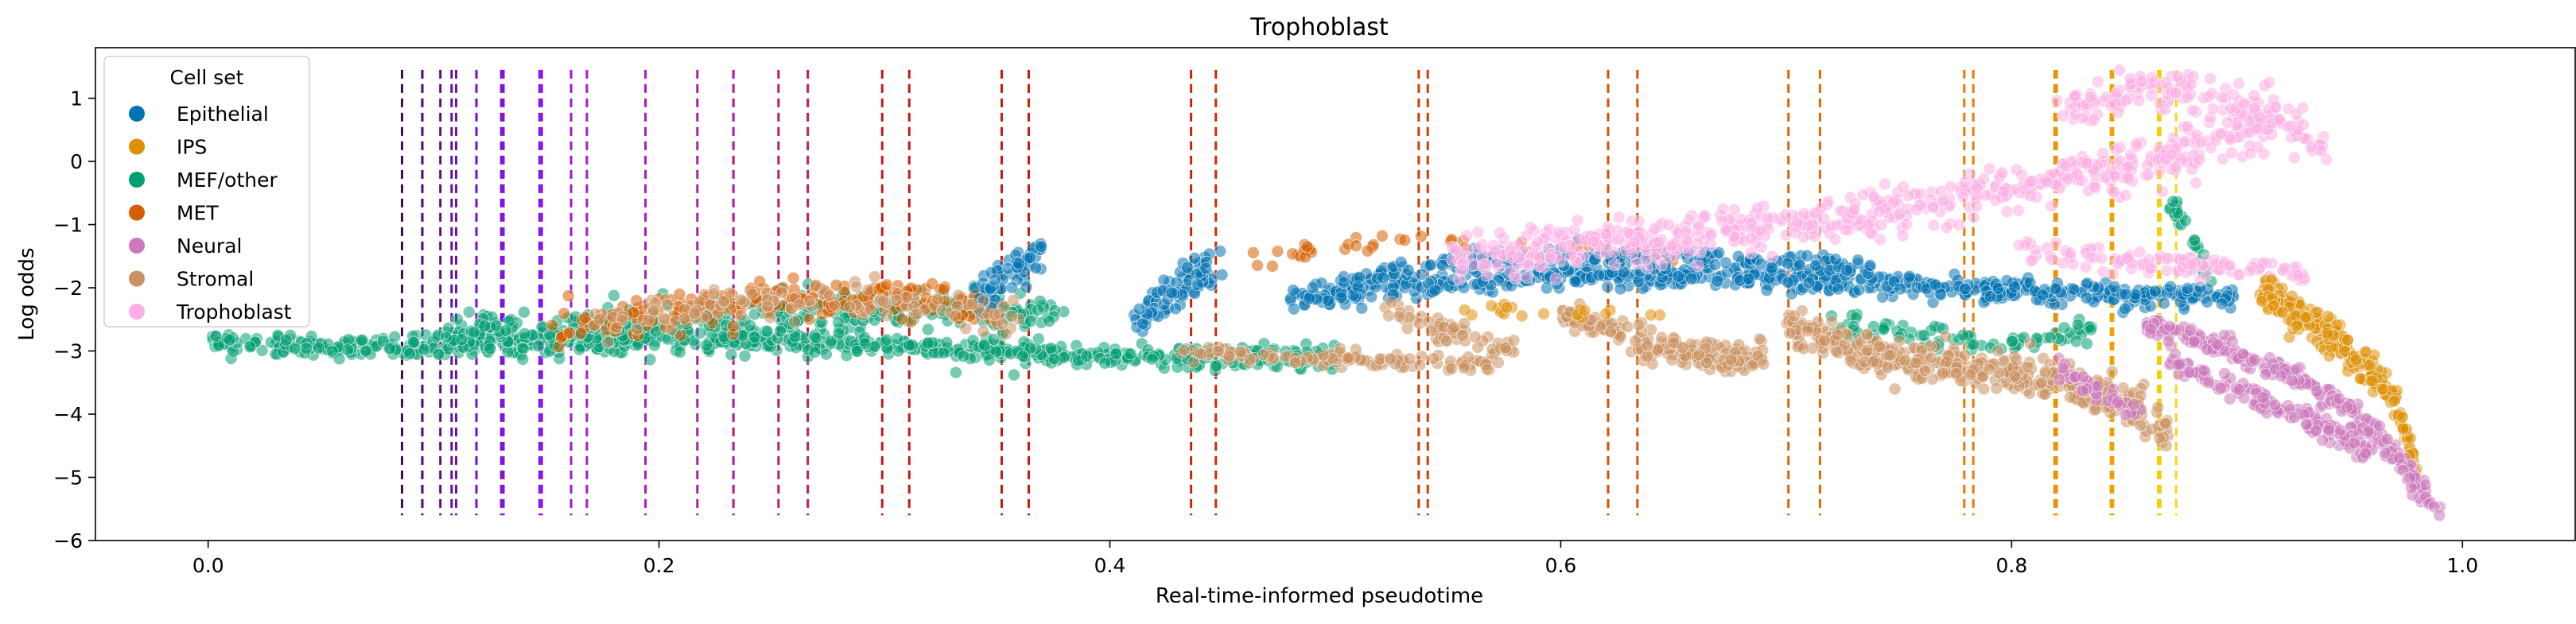 This screenshot has width=2576, height=624. I want to click on x-axis-title: Real-time-informed pseudotime, so click(1319, 596).